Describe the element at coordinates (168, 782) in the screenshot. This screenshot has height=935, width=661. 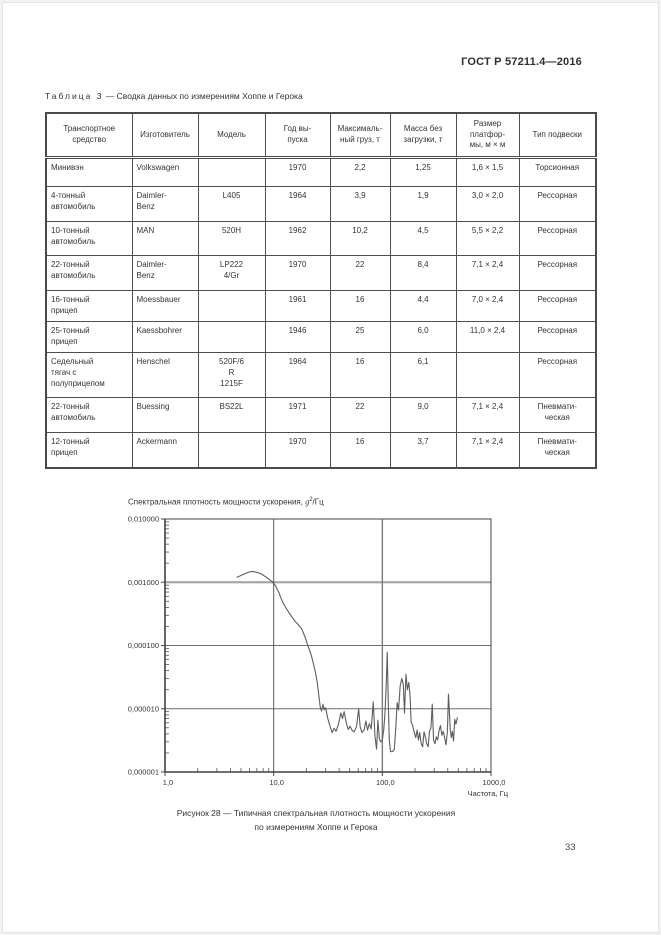
I see `x-tick-label: 1,0` at that location.